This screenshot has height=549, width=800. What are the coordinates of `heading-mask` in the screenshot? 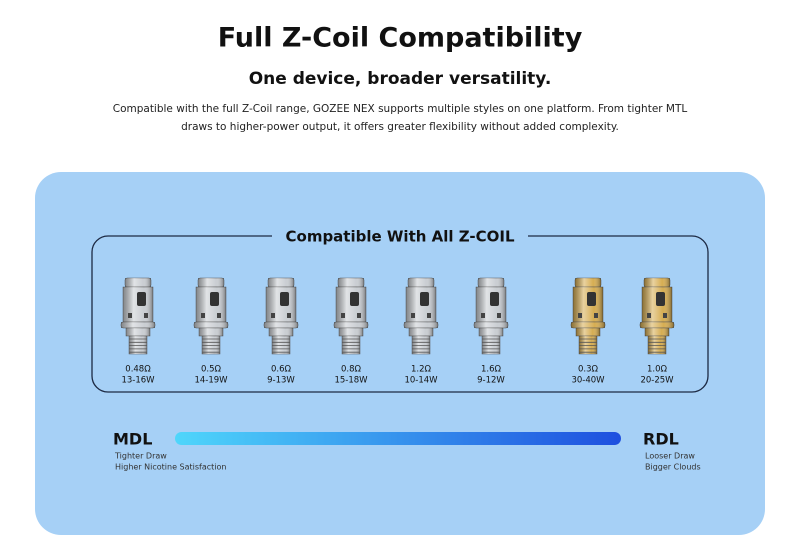 It's located at (400, 237).